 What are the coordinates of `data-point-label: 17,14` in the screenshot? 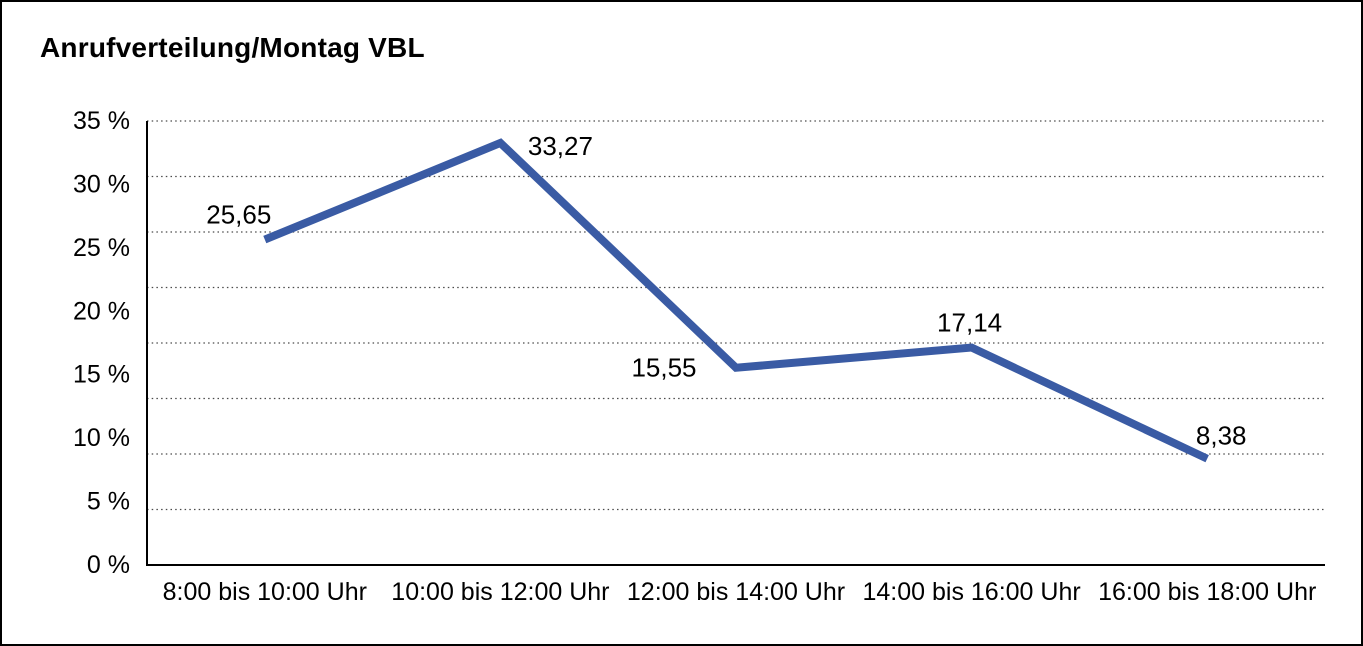 It's located at (969, 323).